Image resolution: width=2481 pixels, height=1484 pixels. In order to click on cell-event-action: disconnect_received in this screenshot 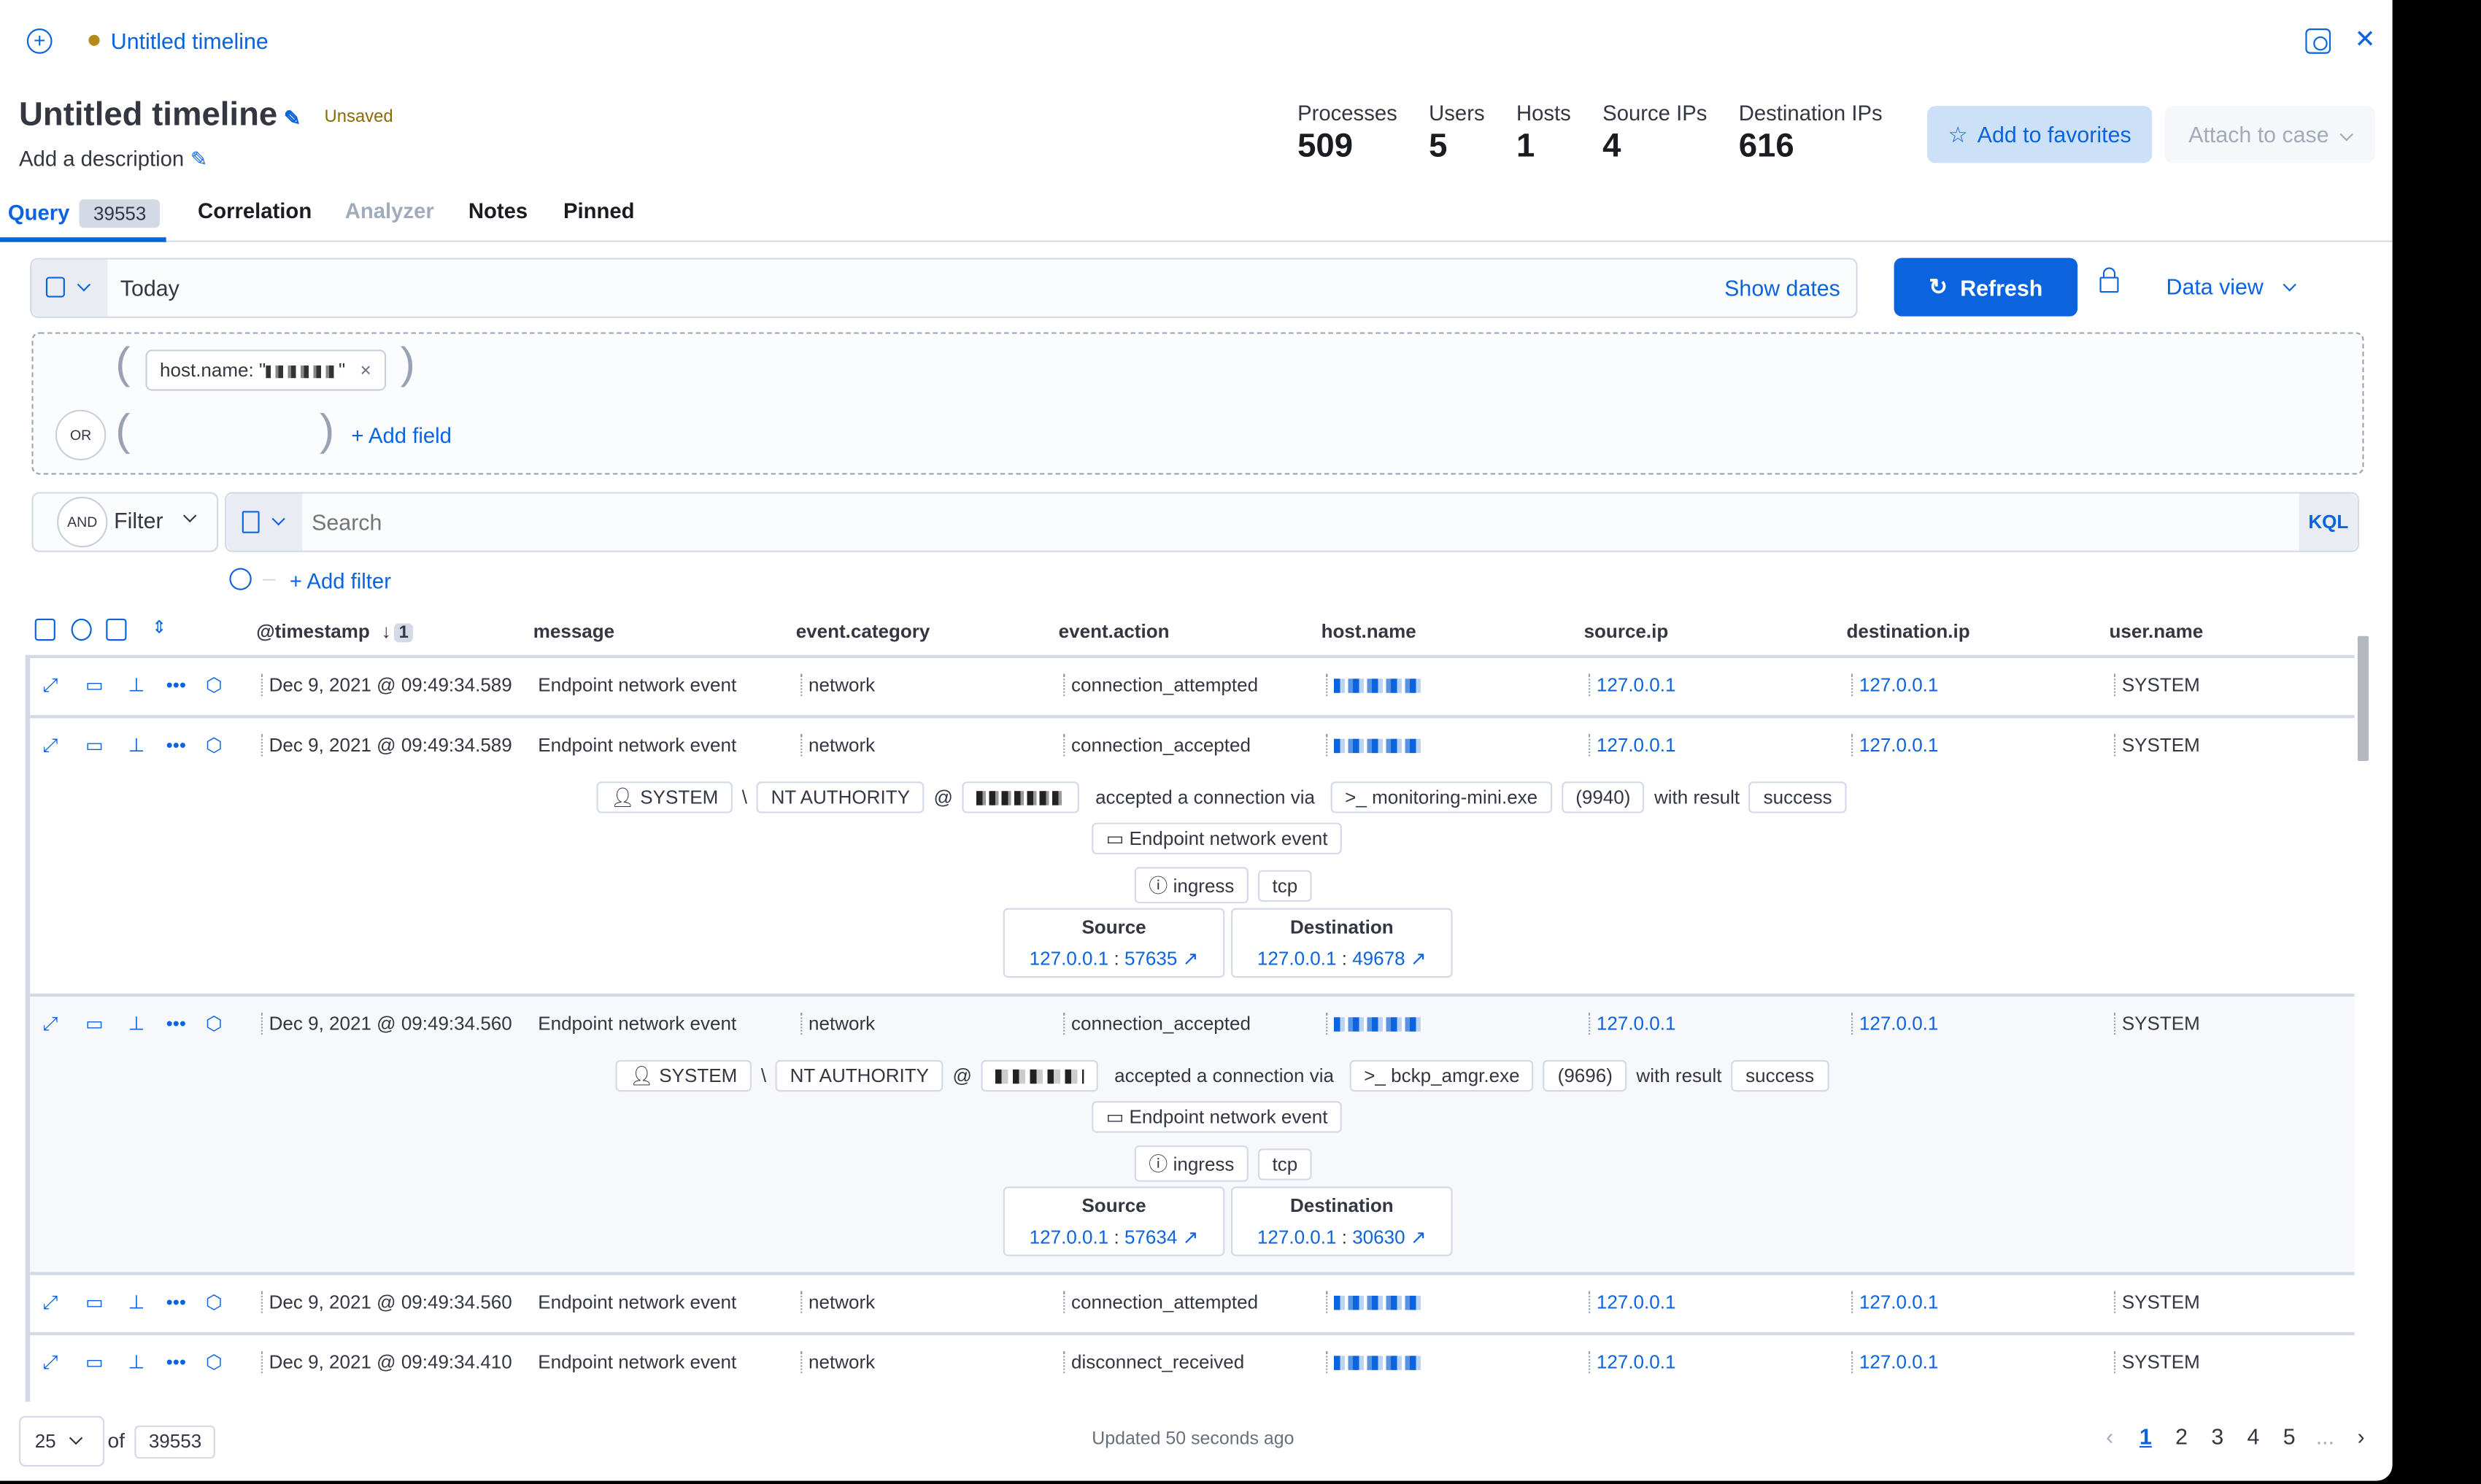, I will do `click(1153, 1362)`.